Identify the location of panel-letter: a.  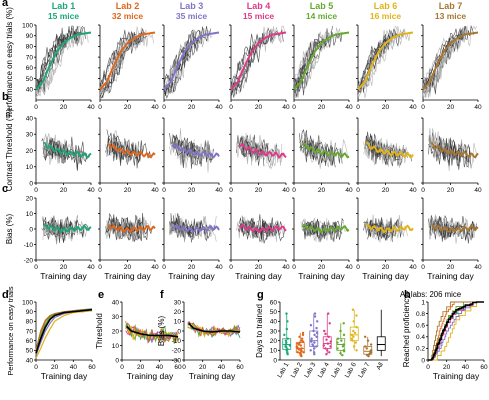
(5, 4).